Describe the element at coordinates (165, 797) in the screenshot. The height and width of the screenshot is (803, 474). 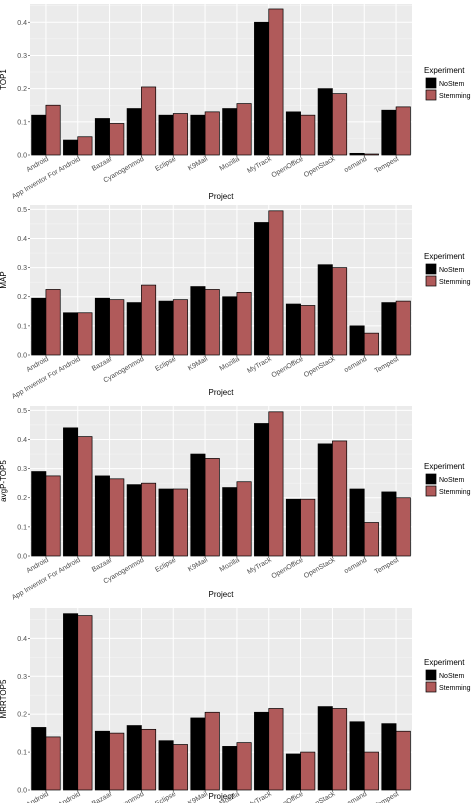
I see `x-tick-label-eclipse: Eclipse` at that location.